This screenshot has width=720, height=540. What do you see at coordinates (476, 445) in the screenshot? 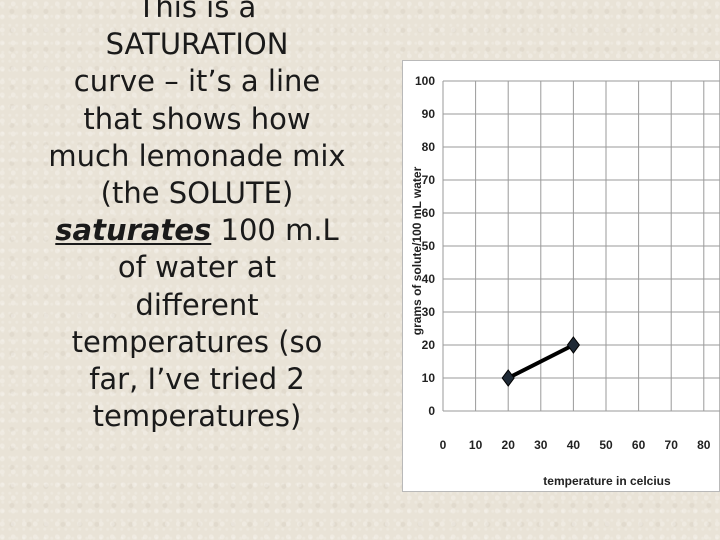
I see `x-tick-label: 10` at bounding box center [476, 445].